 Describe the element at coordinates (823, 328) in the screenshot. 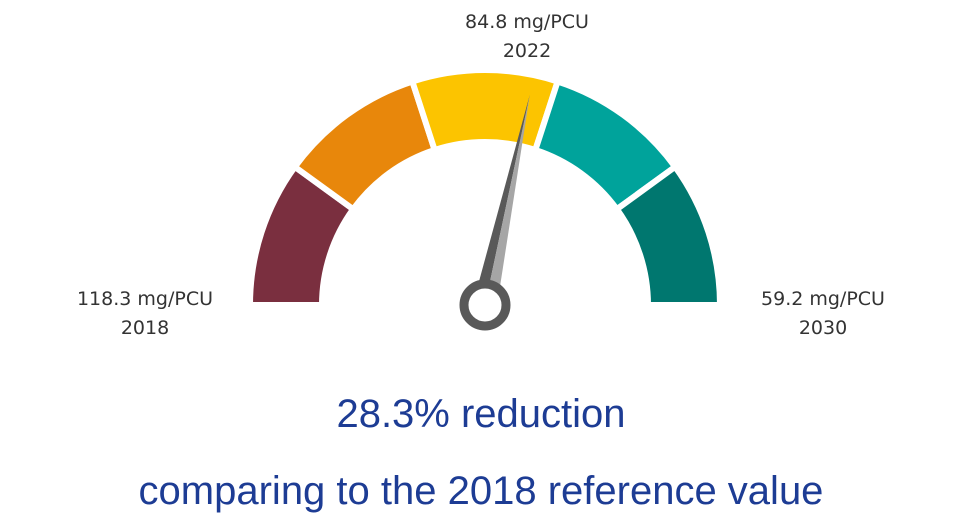

I see `max-year: 2030` at that location.